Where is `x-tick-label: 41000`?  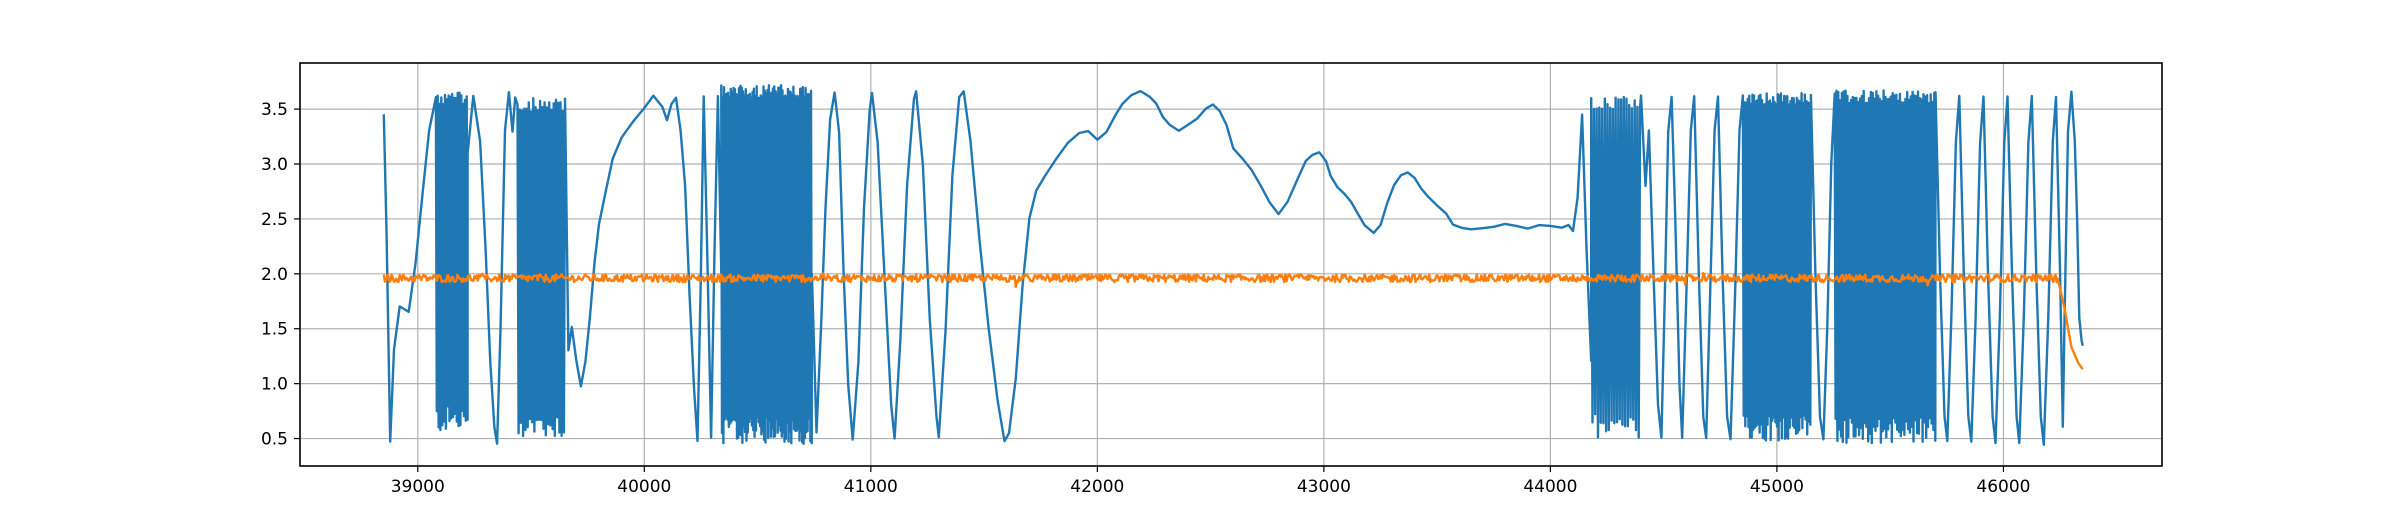 x-tick-label: 41000 is located at coordinates (871, 487).